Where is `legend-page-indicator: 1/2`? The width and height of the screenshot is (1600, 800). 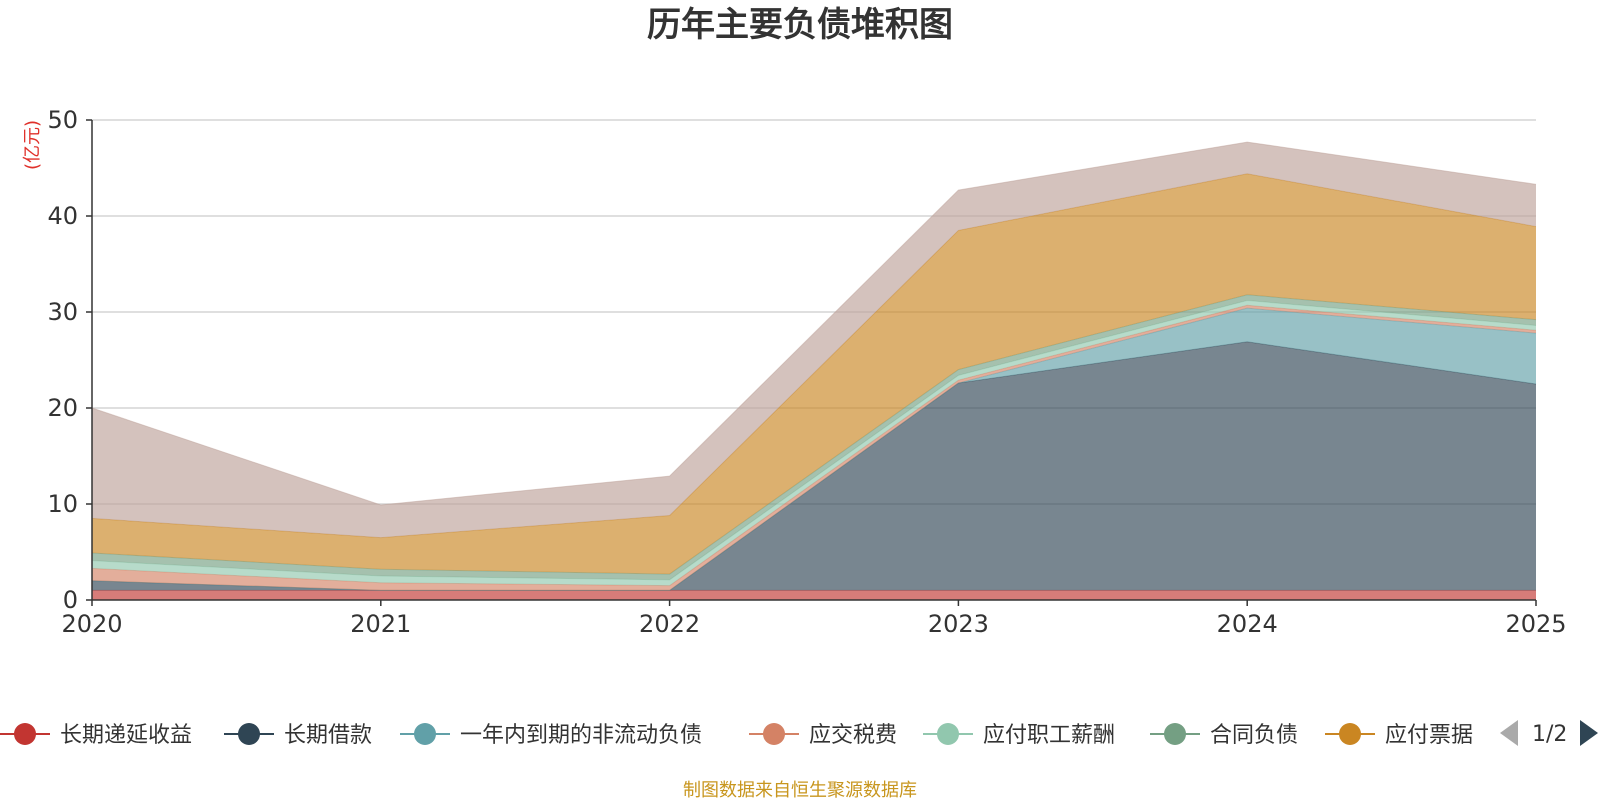 legend-page-indicator: 1/2 is located at coordinates (1549, 734).